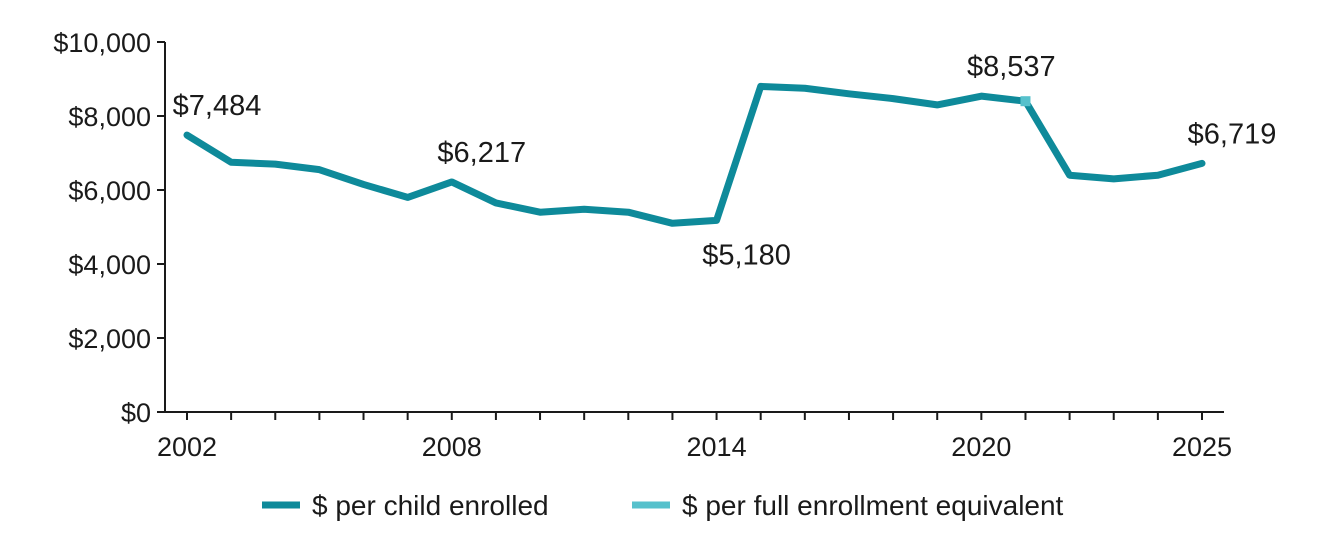 This screenshot has width=1334, height=541. Describe the element at coordinates (109, 191) in the screenshot. I see `y-tick-label: $6,000` at that location.